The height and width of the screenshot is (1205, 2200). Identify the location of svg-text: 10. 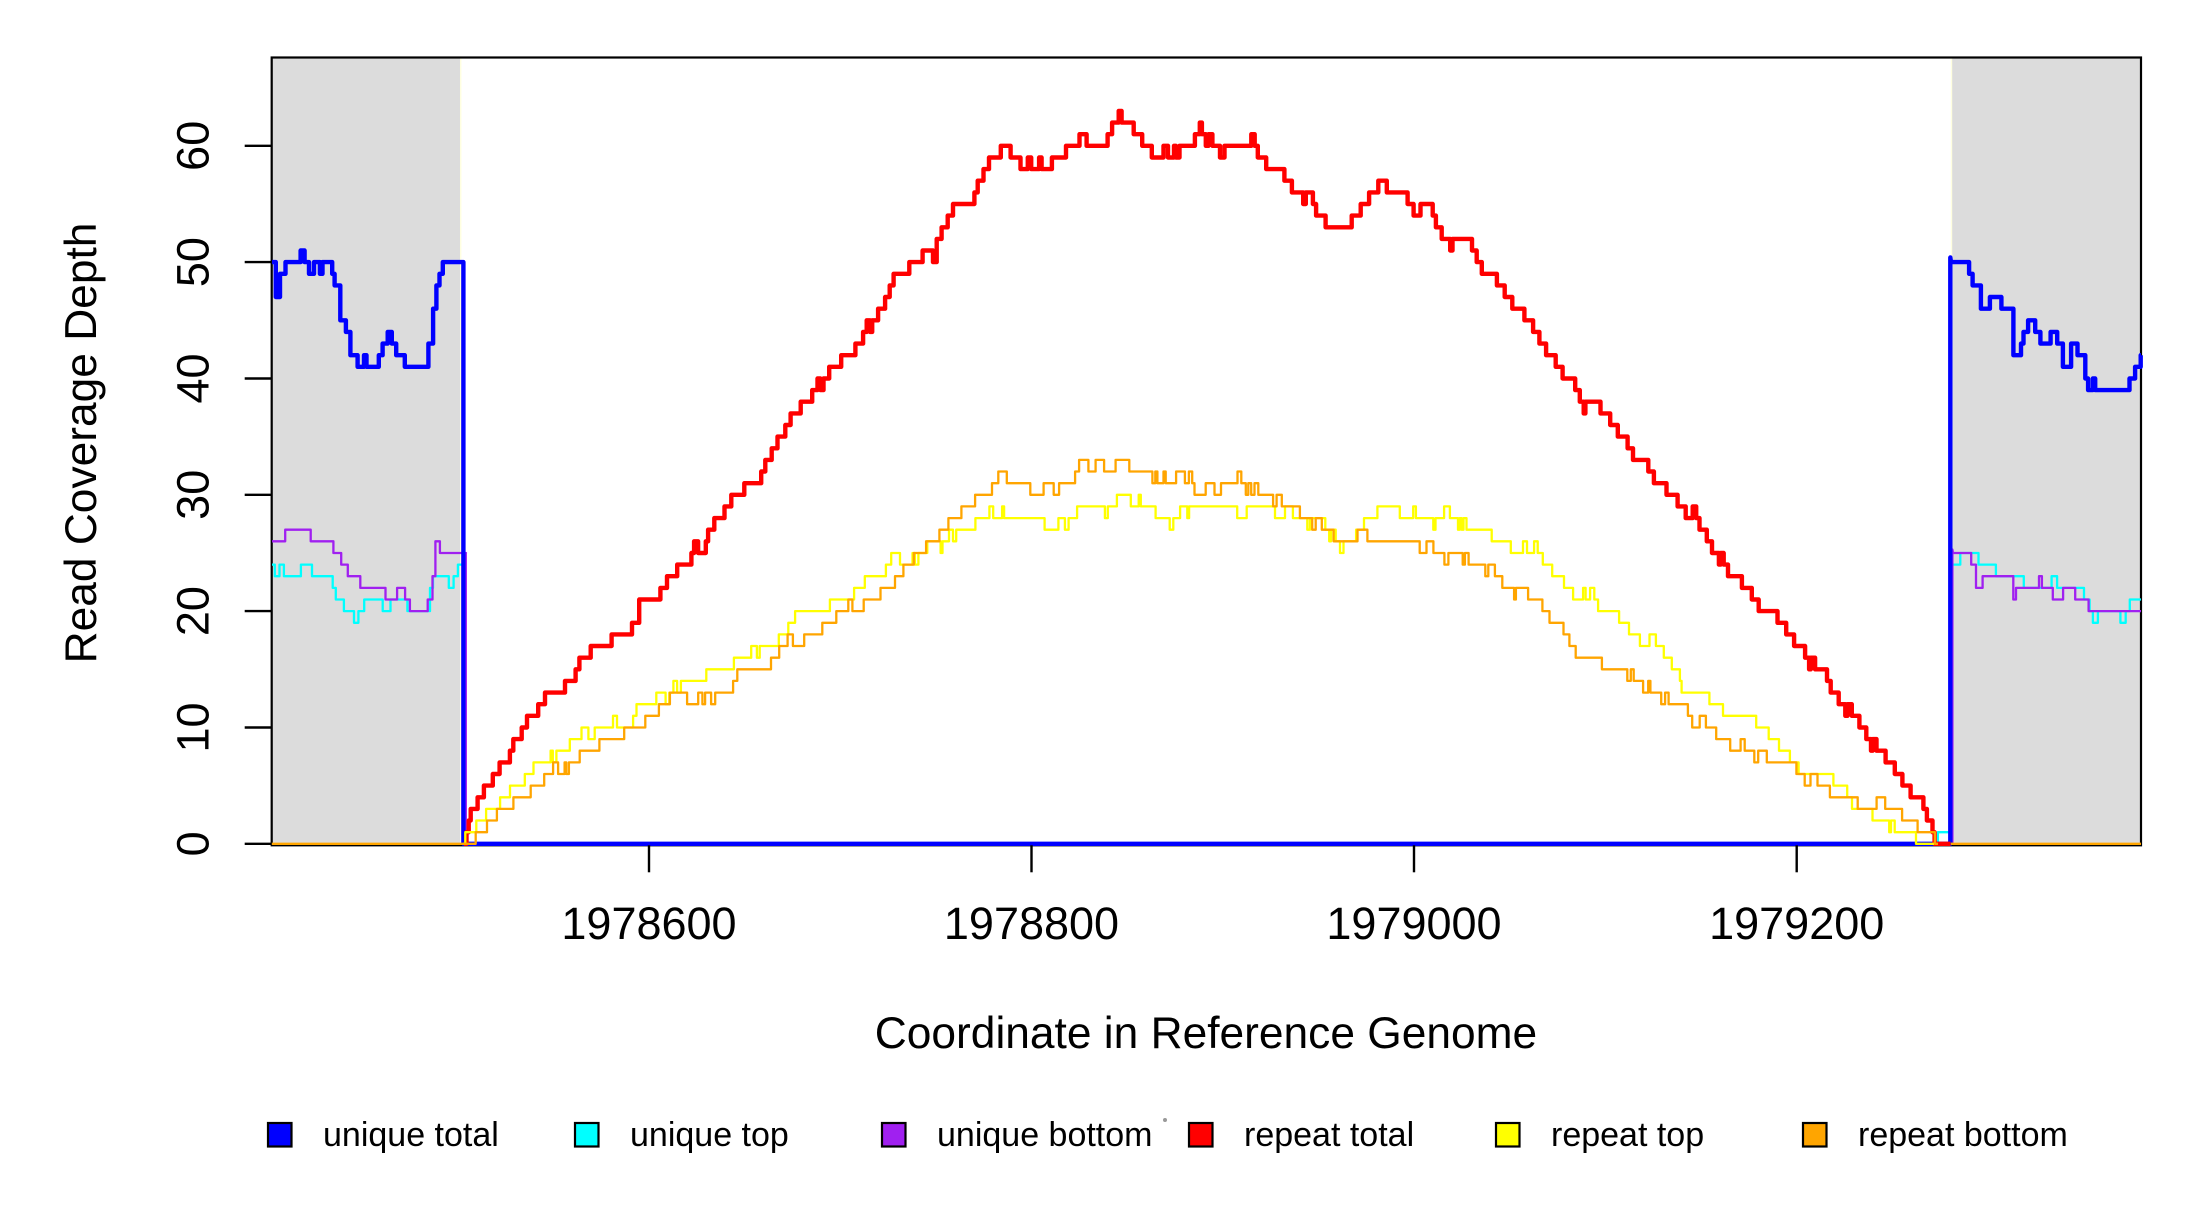
(193, 727).